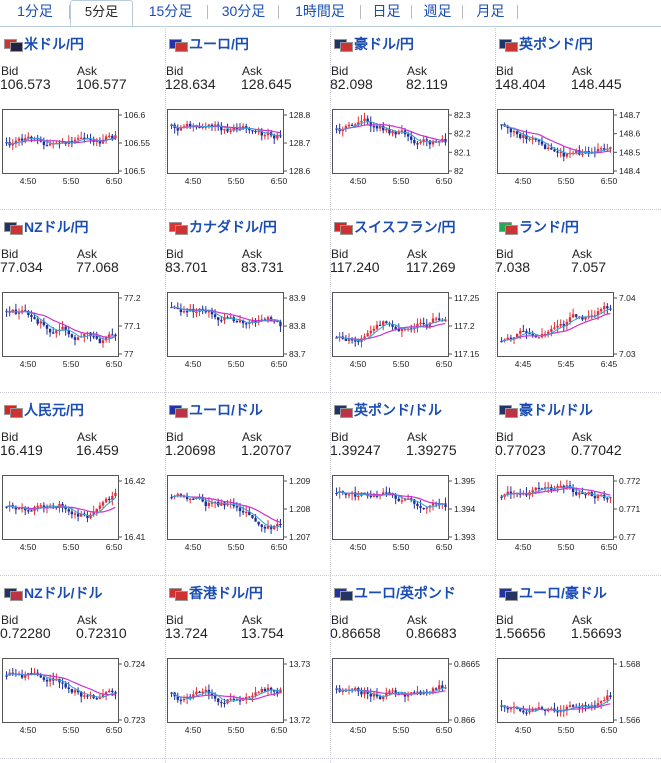 Image resolution: width=661 pixels, height=763 pixels. What do you see at coordinates (82, 698) in the screenshot?
I see `mini-candlestick-chart: 0.724 0.723 4:50 5:50 6:50` at bounding box center [82, 698].